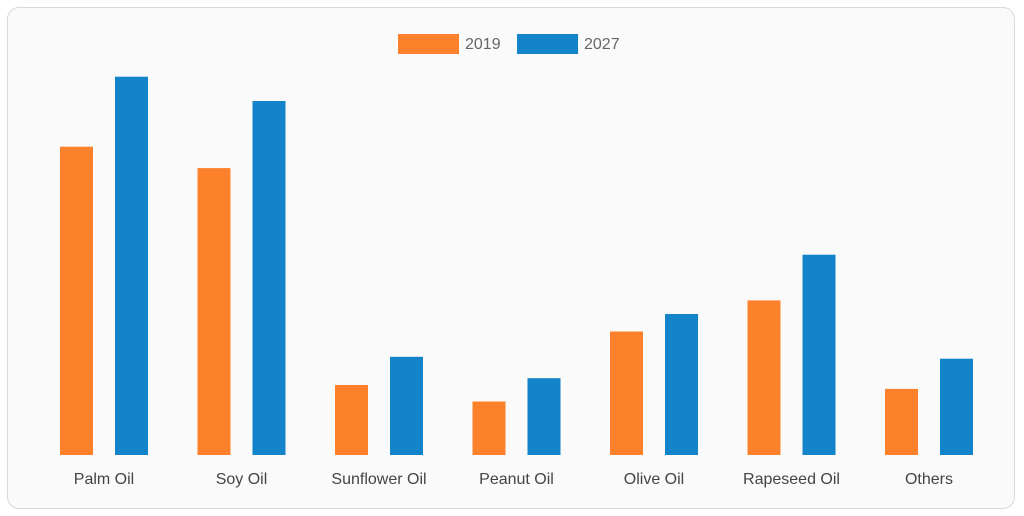 The image size is (1024, 516). What do you see at coordinates (131, 265) in the screenshot?
I see `bar-palm-oil-2027` at bounding box center [131, 265].